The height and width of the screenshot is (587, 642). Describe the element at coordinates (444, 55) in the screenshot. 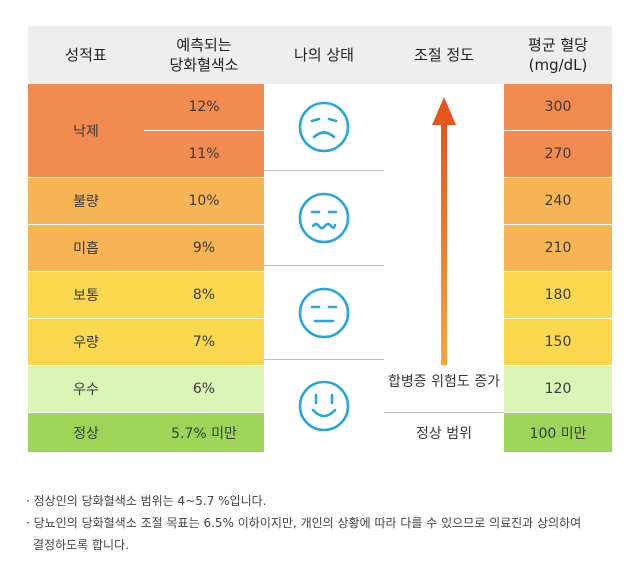

I see `header-control-level: 조절 정도` at that location.